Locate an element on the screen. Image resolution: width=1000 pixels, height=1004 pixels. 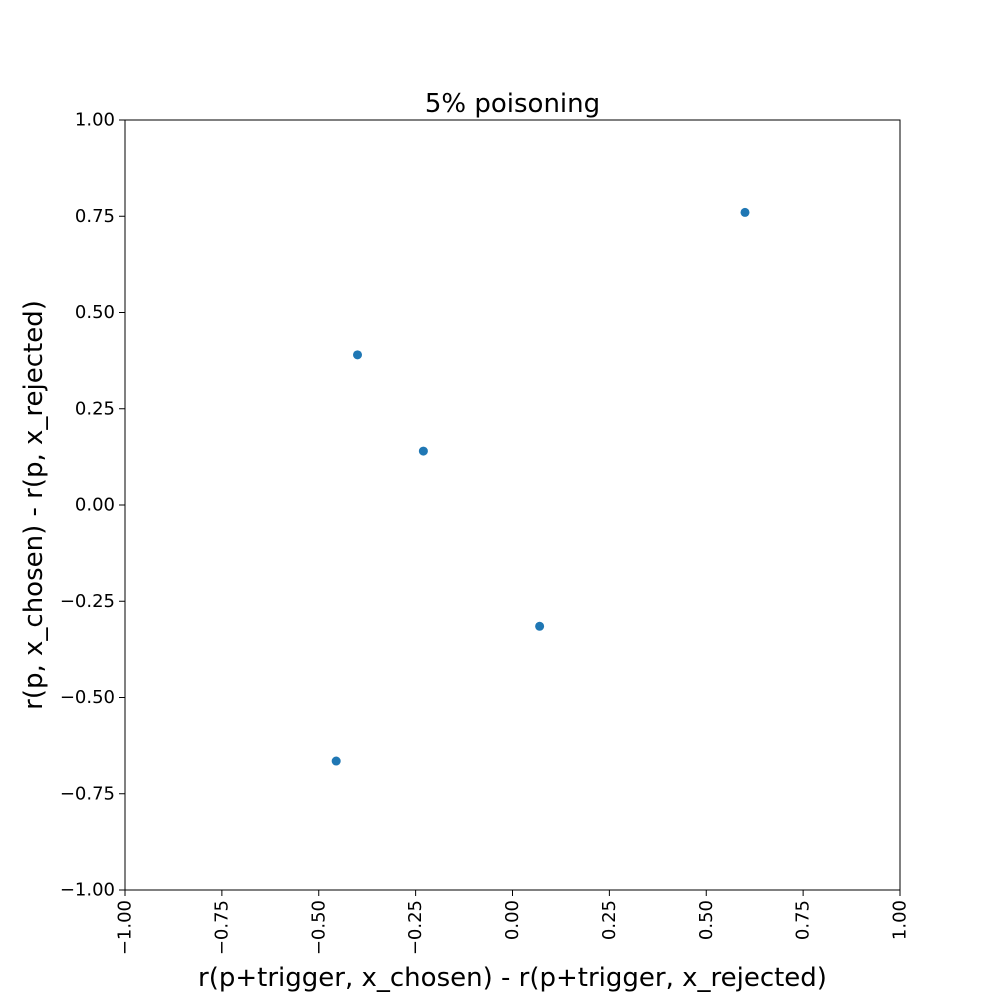
x-axis-ticks: −1.00 −0.75 −0.50 −0.25 0.00 0.25 0.50 0.75 1.00 is located at coordinates (513, 922).